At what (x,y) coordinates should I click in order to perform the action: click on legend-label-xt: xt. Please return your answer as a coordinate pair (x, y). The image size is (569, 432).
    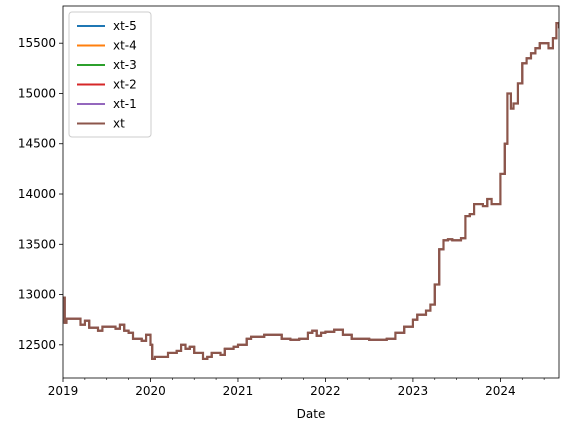
    Looking at the image, I should click on (119, 124).